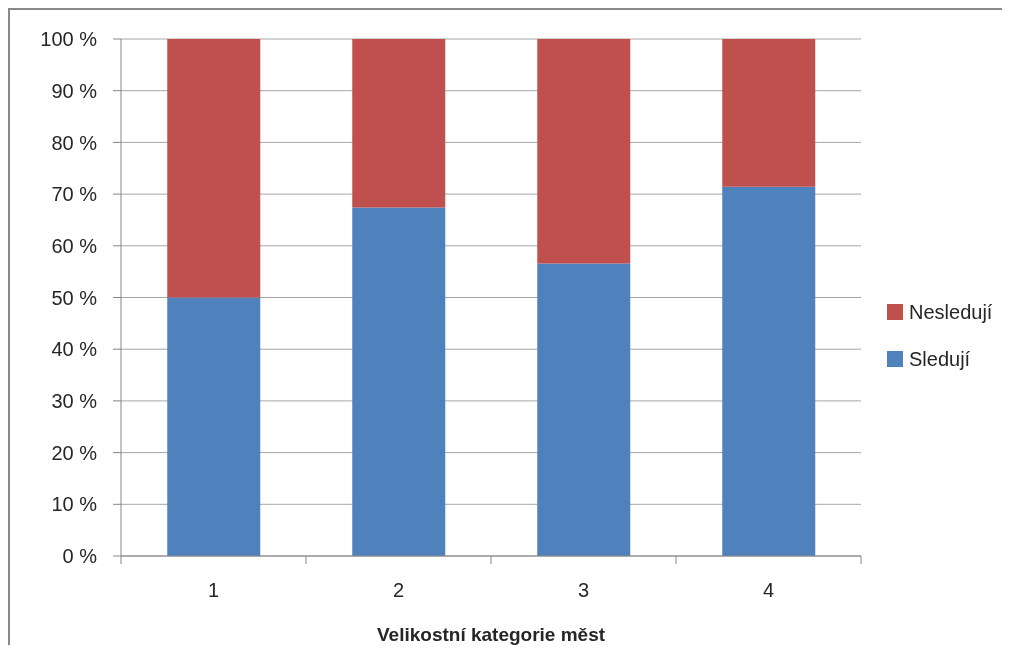  What do you see at coordinates (491, 634) in the screenshot?
I see `x-axis-title: Velikostní kategorie měst` at bounding box center [491, 634].